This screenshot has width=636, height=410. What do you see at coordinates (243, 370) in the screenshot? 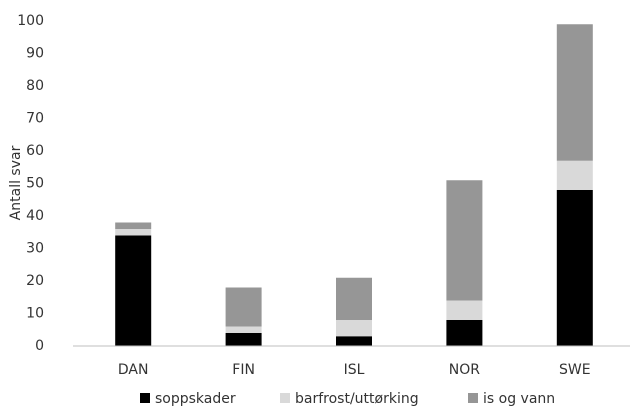
I see `x-tick-label: FIN` at bounding box center [243, 370].